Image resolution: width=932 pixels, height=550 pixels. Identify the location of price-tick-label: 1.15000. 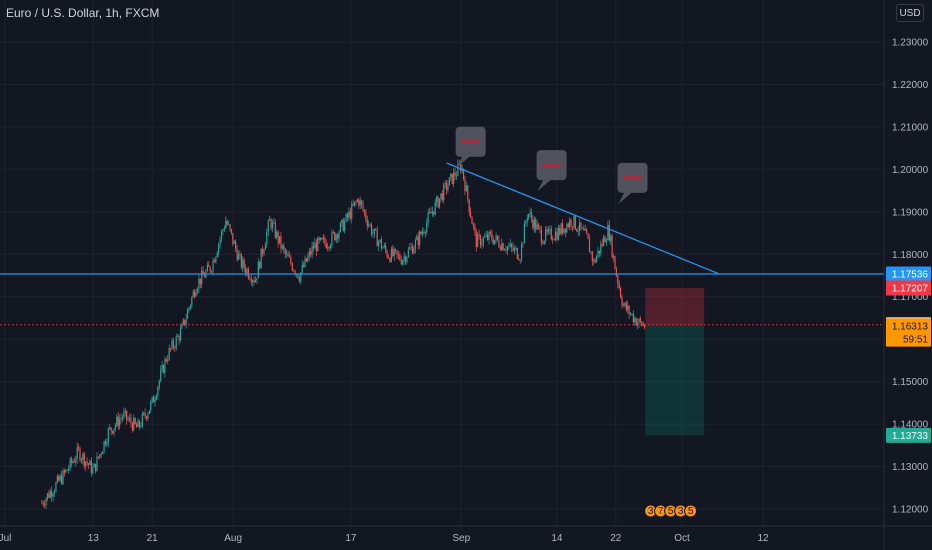
(910, 382).